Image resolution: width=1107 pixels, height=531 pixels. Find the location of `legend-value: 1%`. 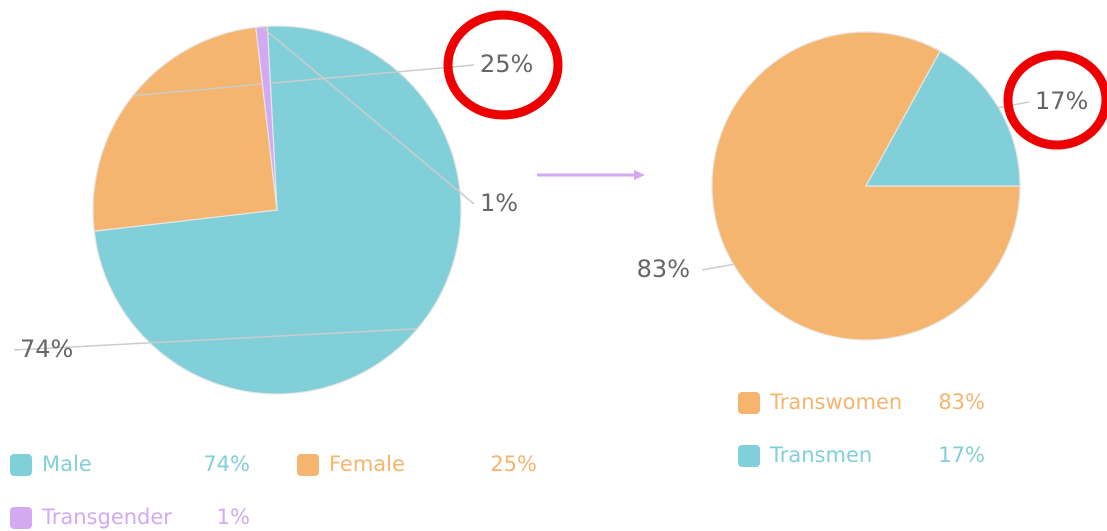

legend-value: 1% is located at coordinates (233, 517).